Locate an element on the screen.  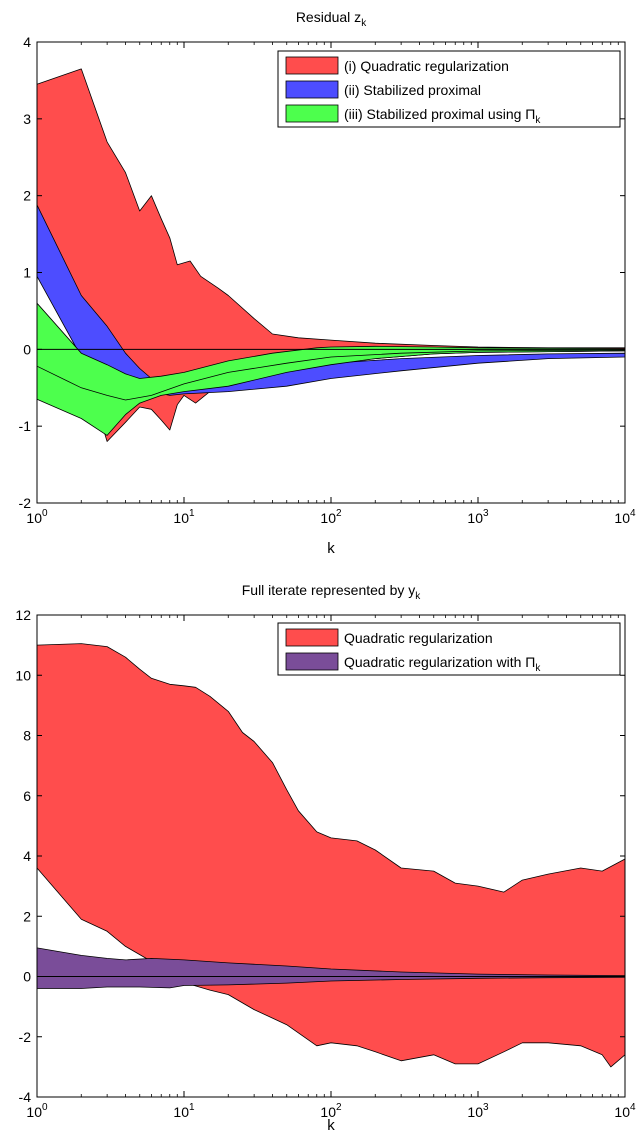
y-tick-label: -4 is located at coordinates (25, 1097).